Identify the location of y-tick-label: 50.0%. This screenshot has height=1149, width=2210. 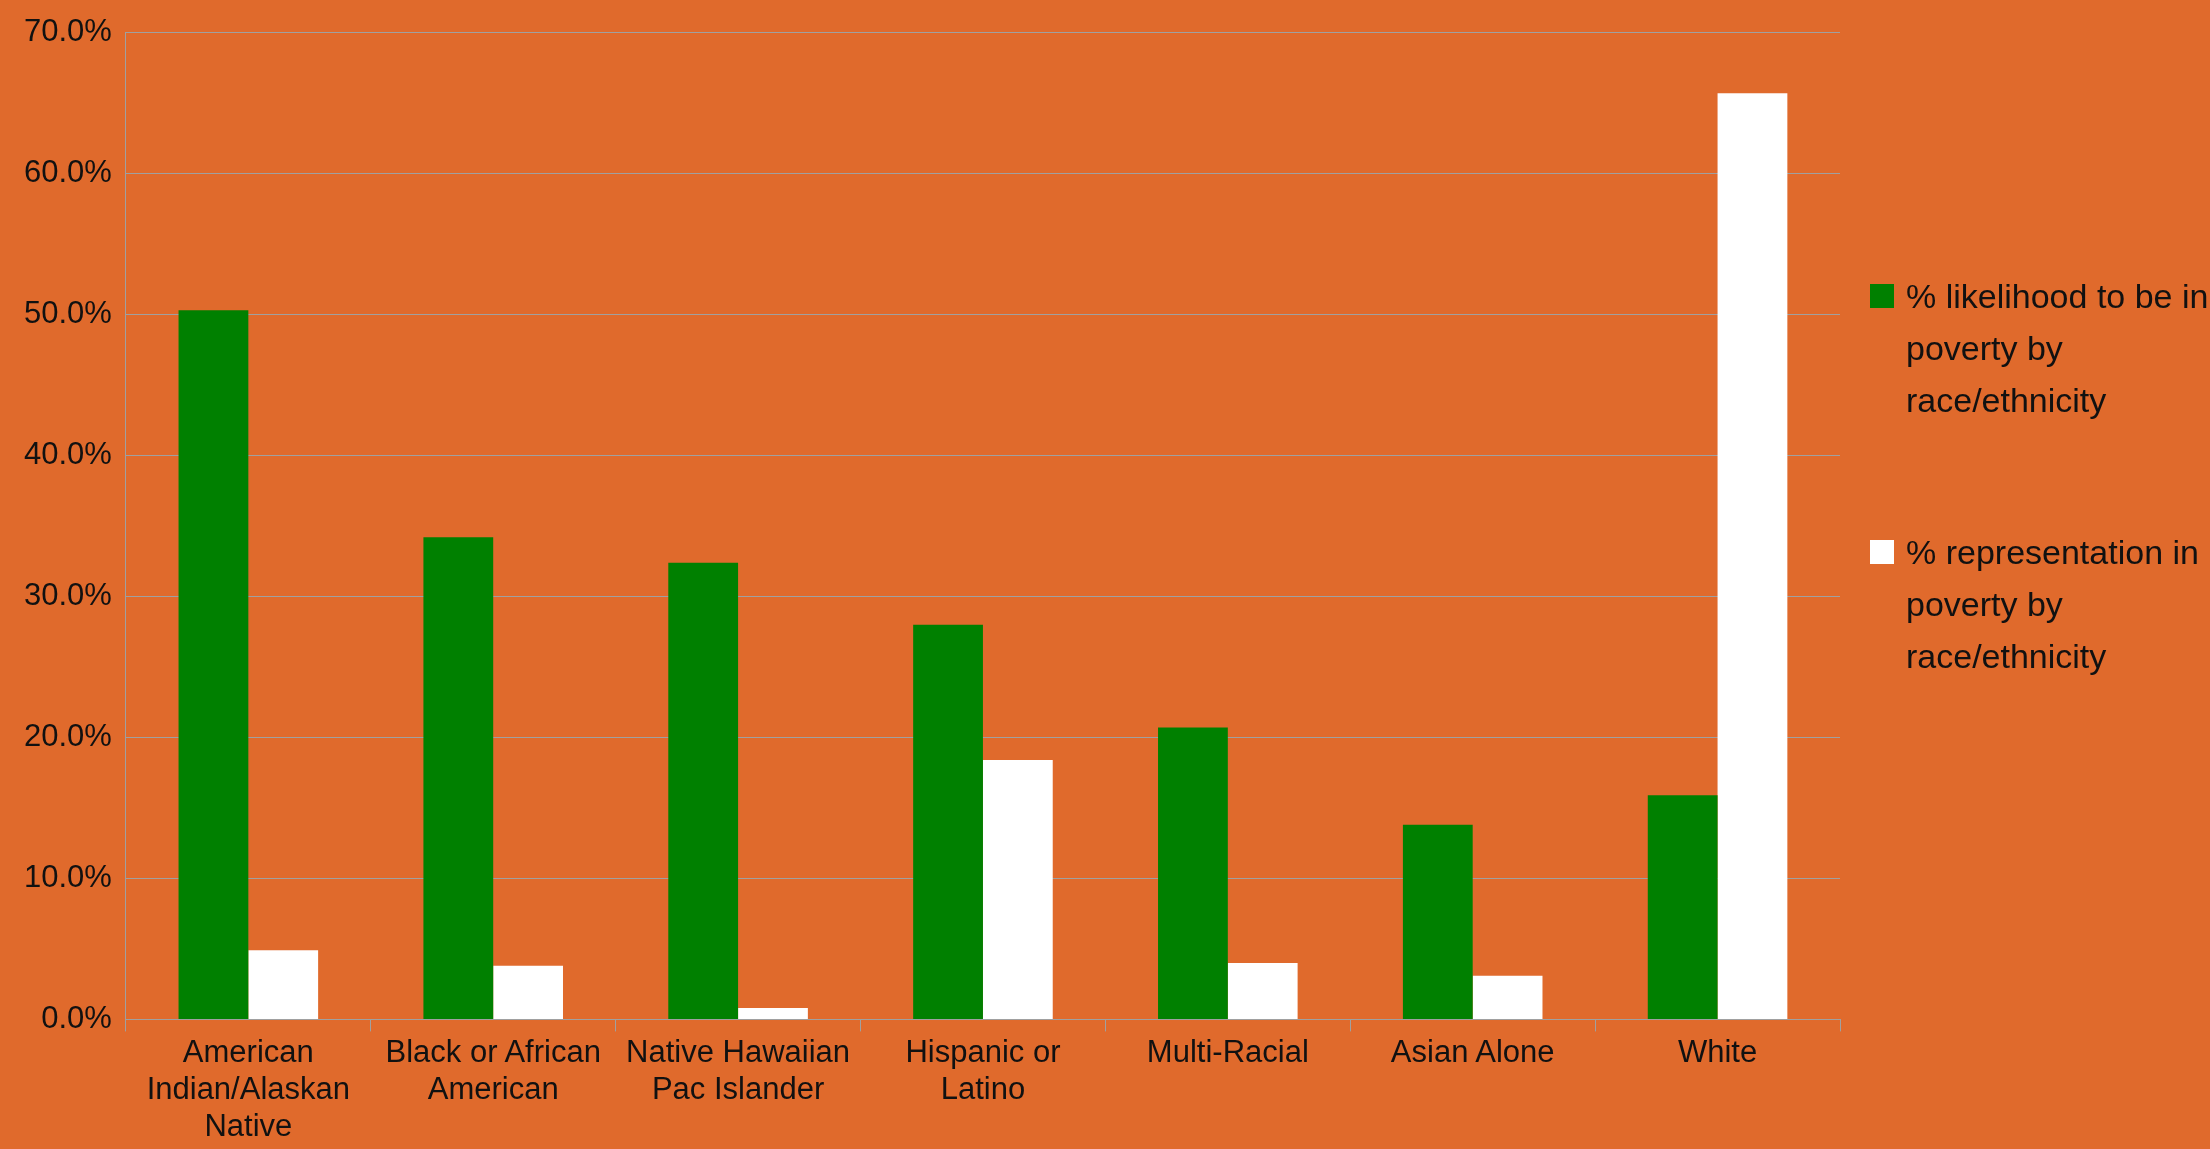
(67, 313).